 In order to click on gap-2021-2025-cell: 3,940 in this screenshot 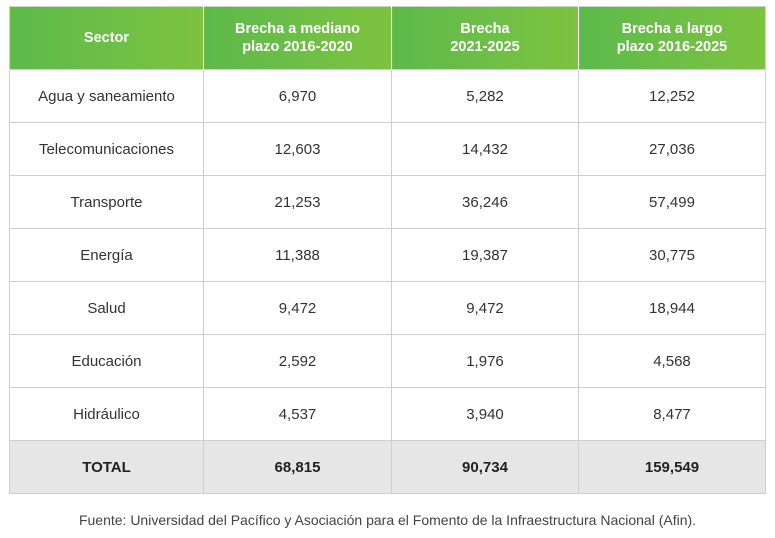, I will do `click(485, 414)`.